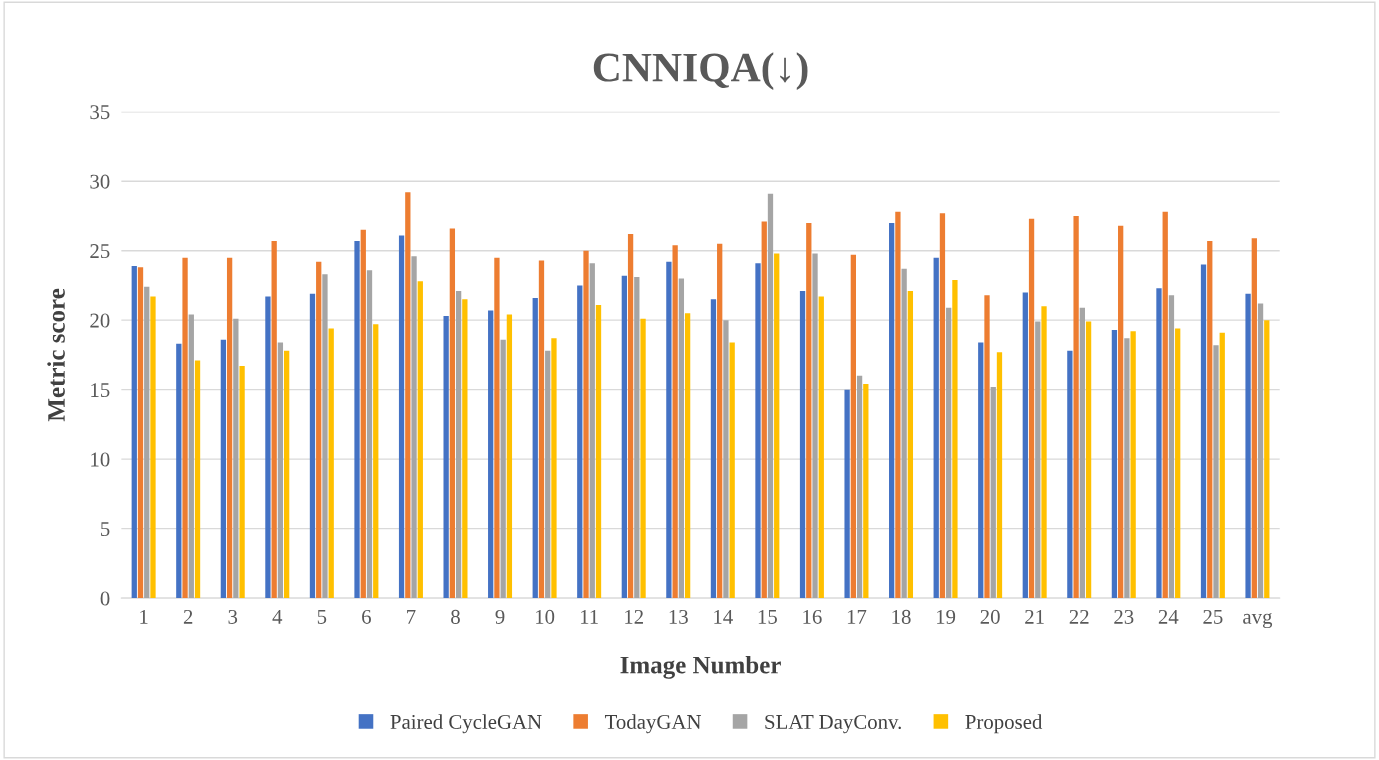 The image size is (1379, 760). I want to click on y-tick-label: 20, so click(100, 320).